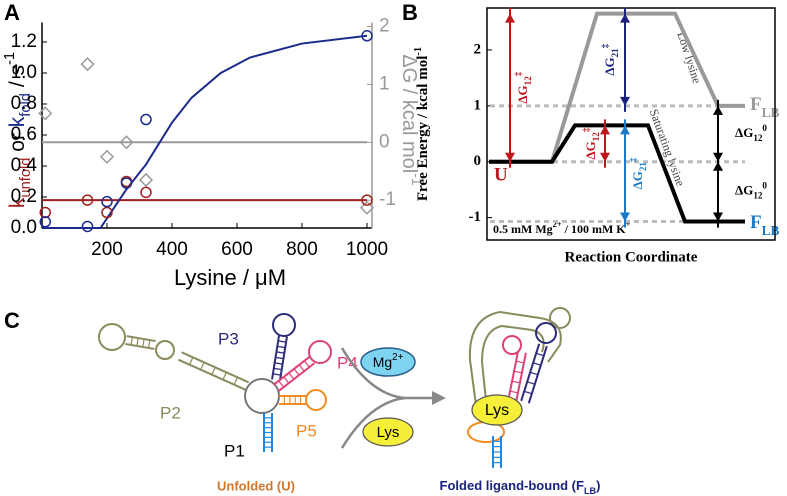 The height and width of the screenshot is (496, 787). I want to click on panel-label: A, so click(12, 12).